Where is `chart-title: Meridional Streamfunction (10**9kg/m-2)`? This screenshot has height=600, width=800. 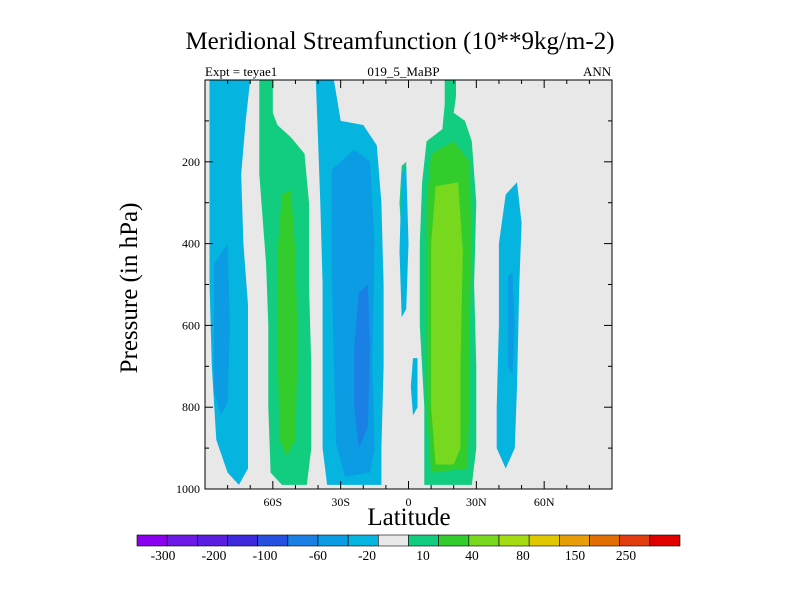
chart-title: Meridional Streamfunction (10**9kg/m-2) is located at coordinates (400, 41).